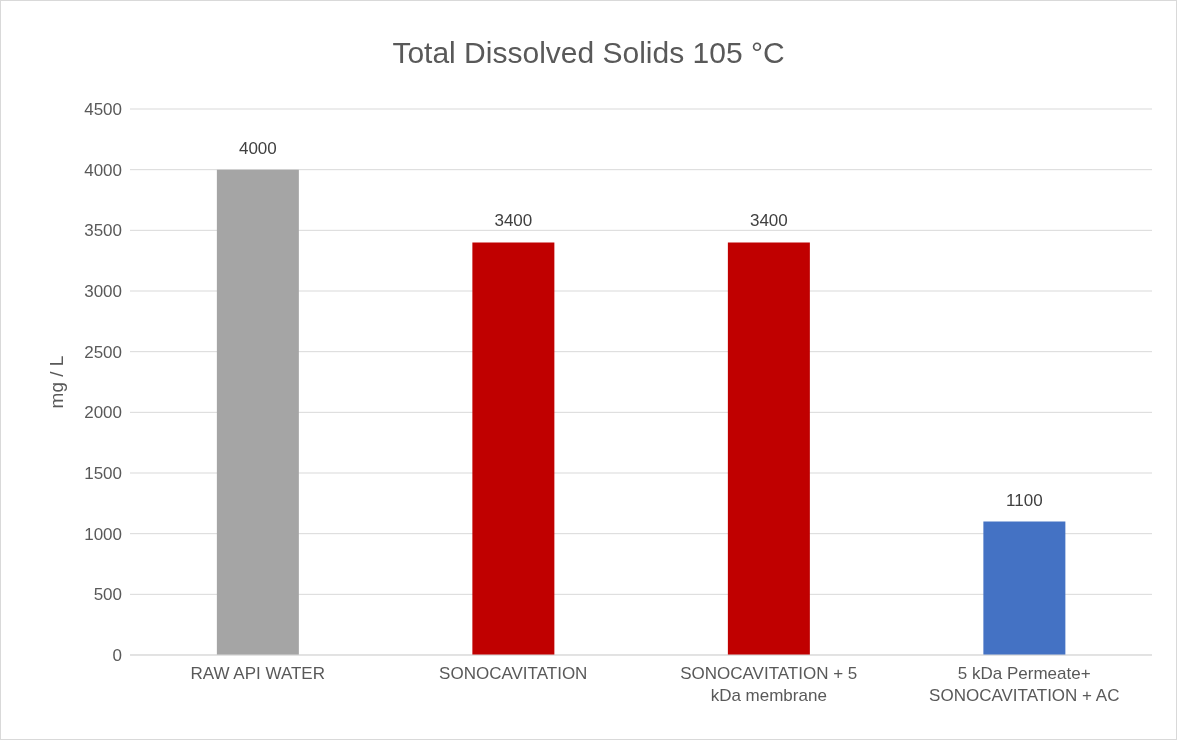  What do you see at coordinates (257, 148) in the screenshot?
I see `data-label: 4000` at bounding box center [257, 148].